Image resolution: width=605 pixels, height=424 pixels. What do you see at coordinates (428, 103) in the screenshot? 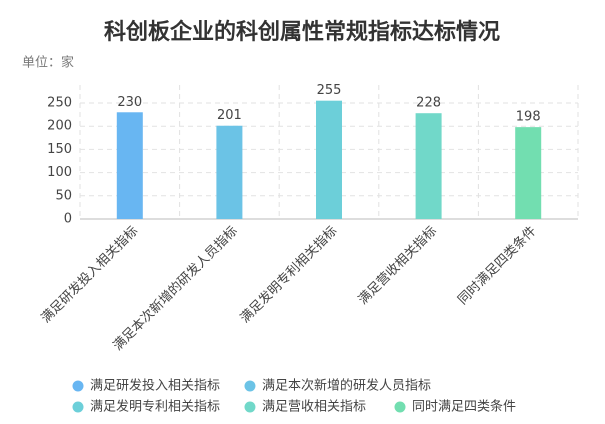
I see `value-label: 228` at bounding box center [428, 103].